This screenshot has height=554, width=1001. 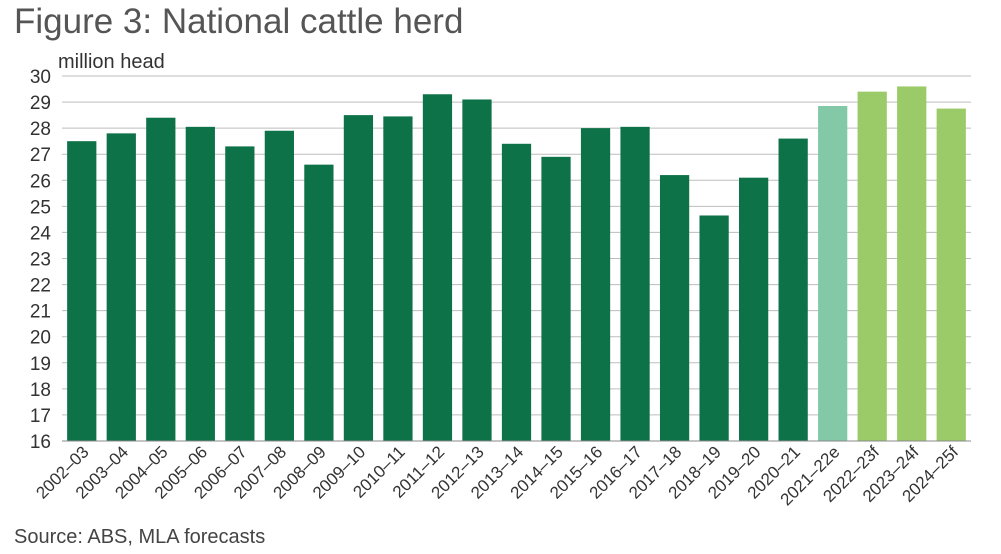 What do you see at coordinates (40, 286) in the screenshot?
I see `y-tick-label: 22` at bounding box center [40, 286].